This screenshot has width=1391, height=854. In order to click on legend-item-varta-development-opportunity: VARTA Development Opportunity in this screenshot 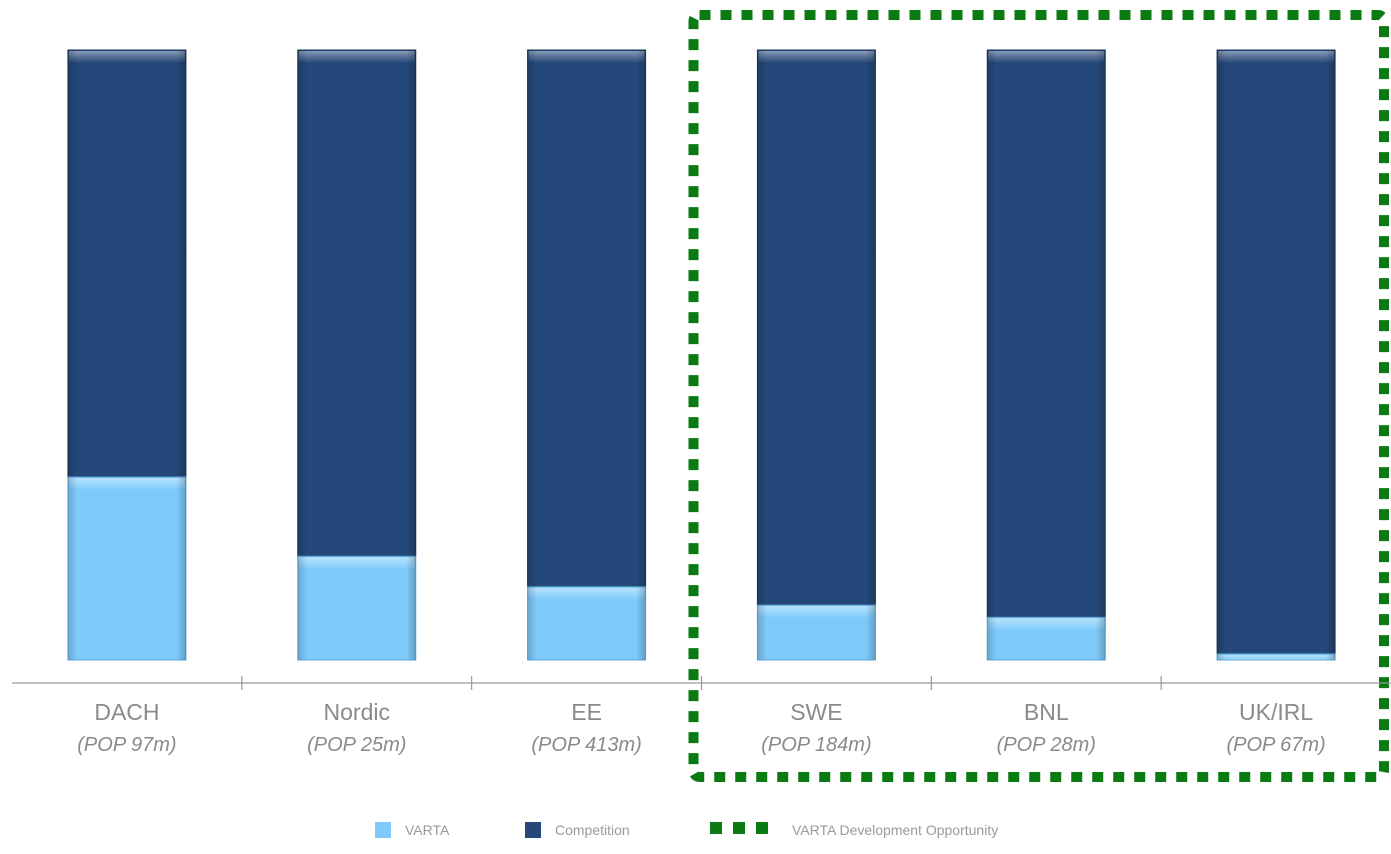, I will do `click(854, 830)`.